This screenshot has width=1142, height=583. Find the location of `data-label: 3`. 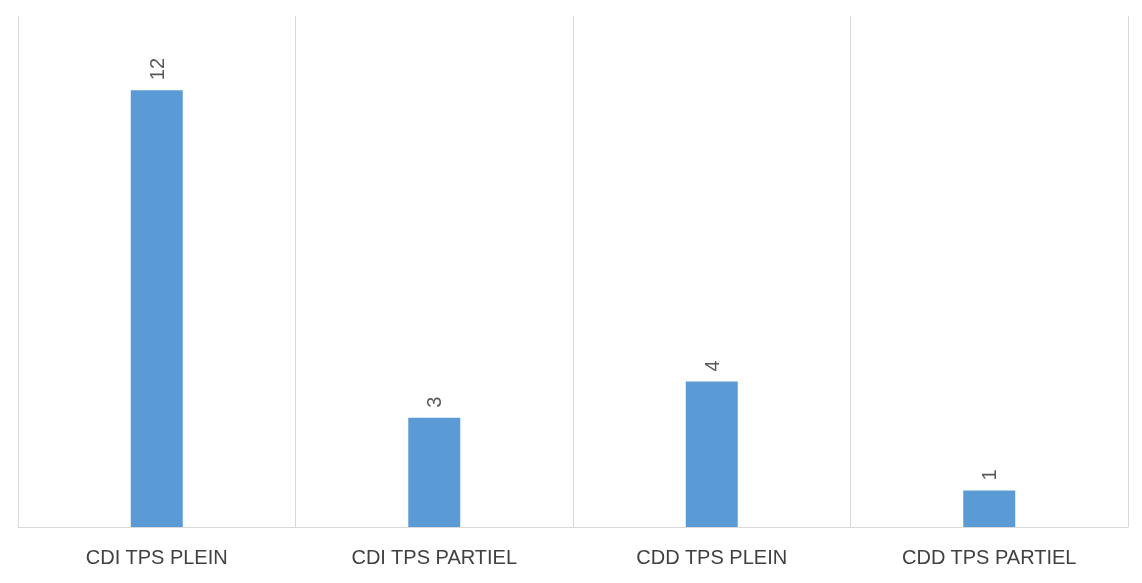

data-label: 3 is located at coordinates (434, 402).